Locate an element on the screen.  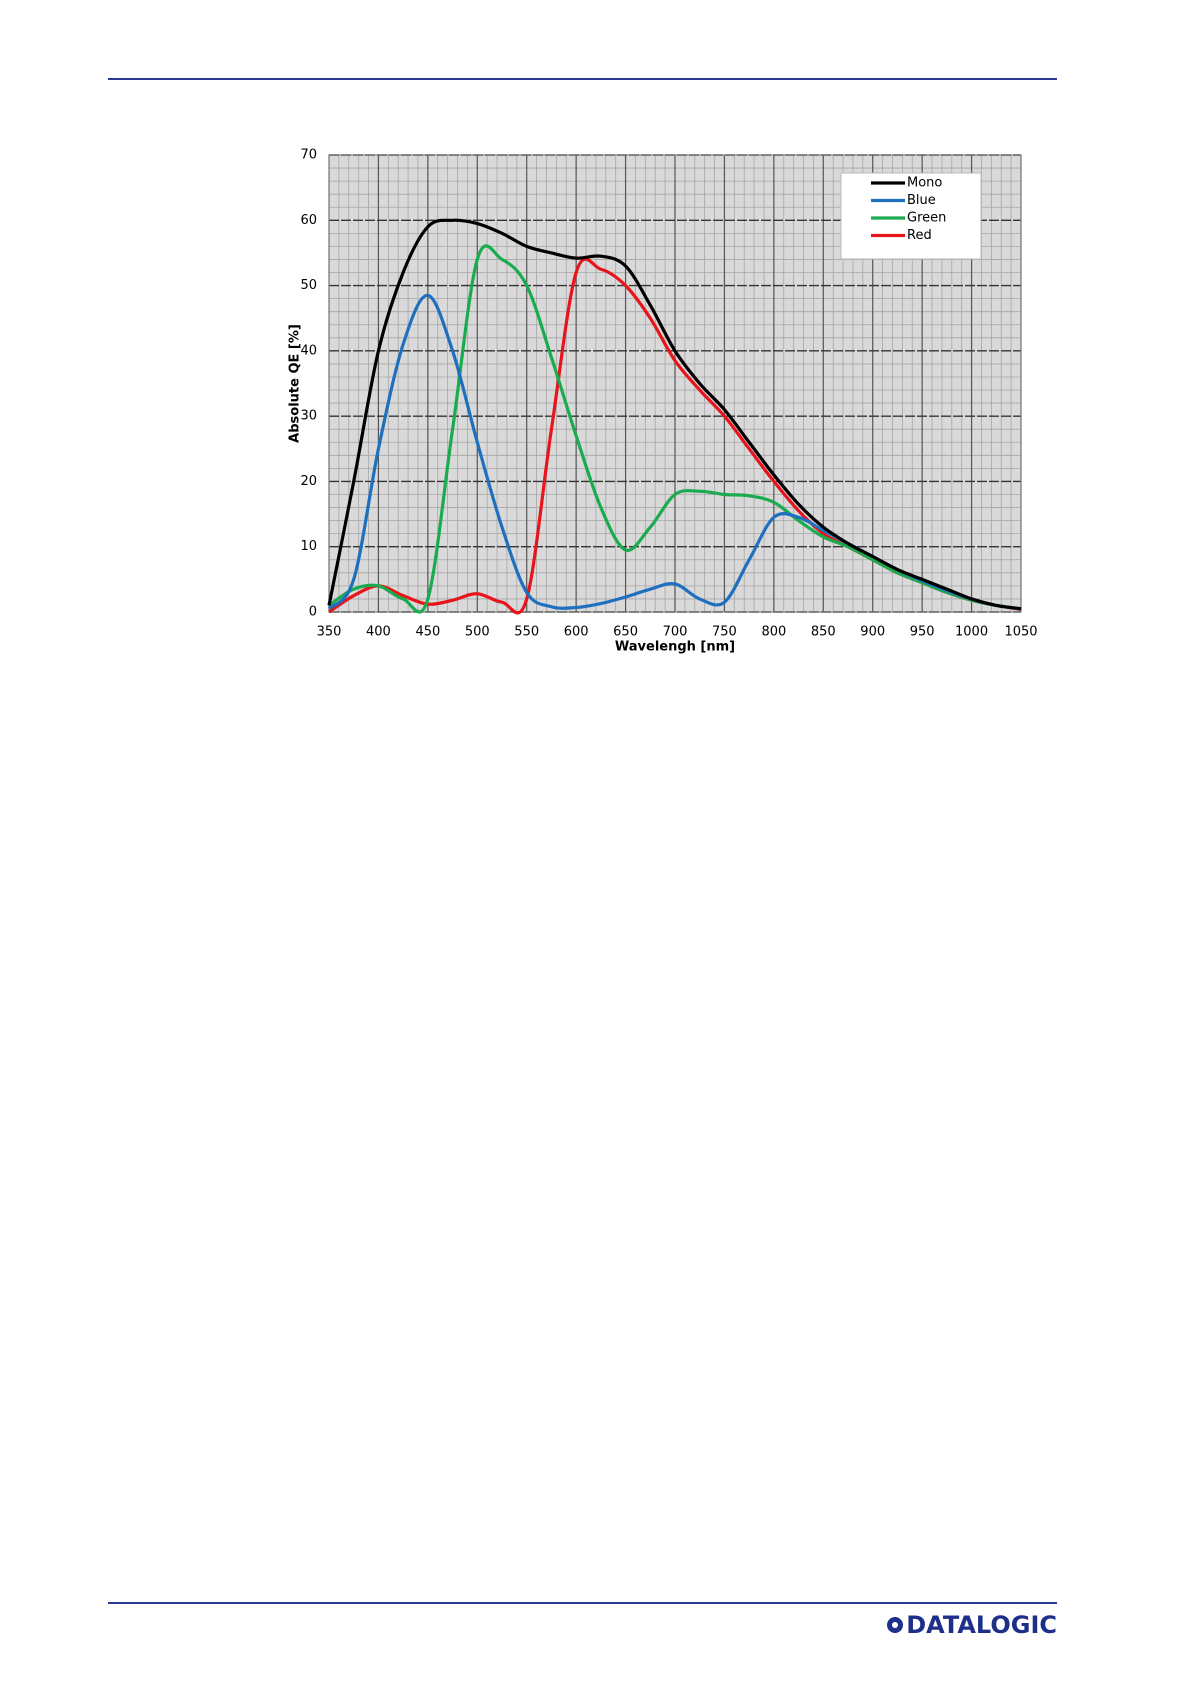
y-tick-label: 10 is located at coordinates (308, 546).